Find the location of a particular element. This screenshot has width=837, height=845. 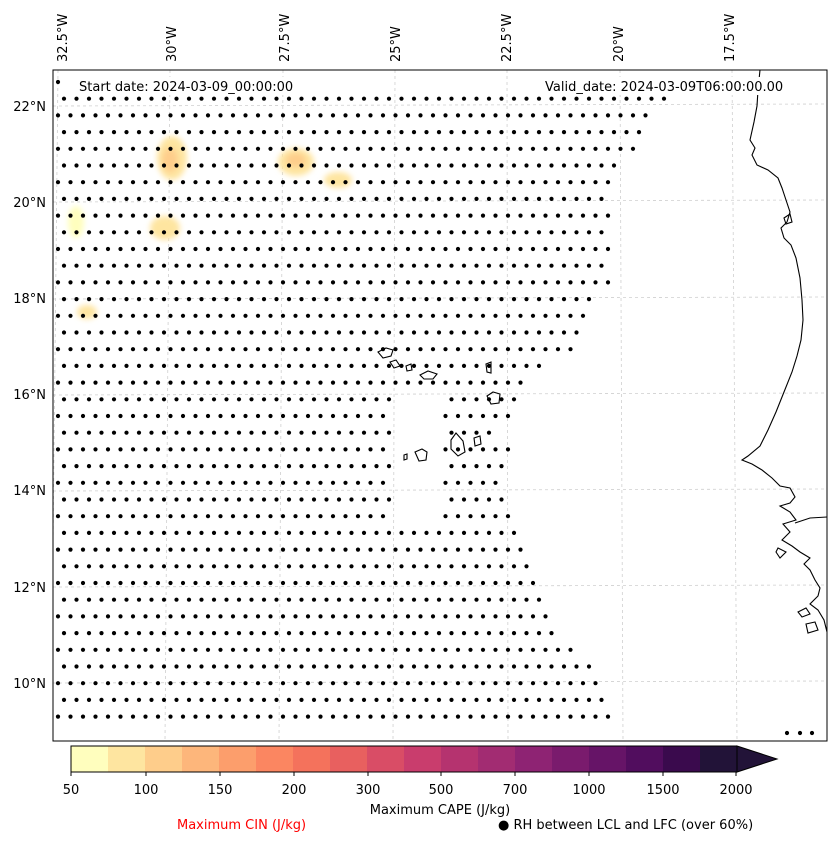

colorbar-segment is located at coordinates (460, 759).